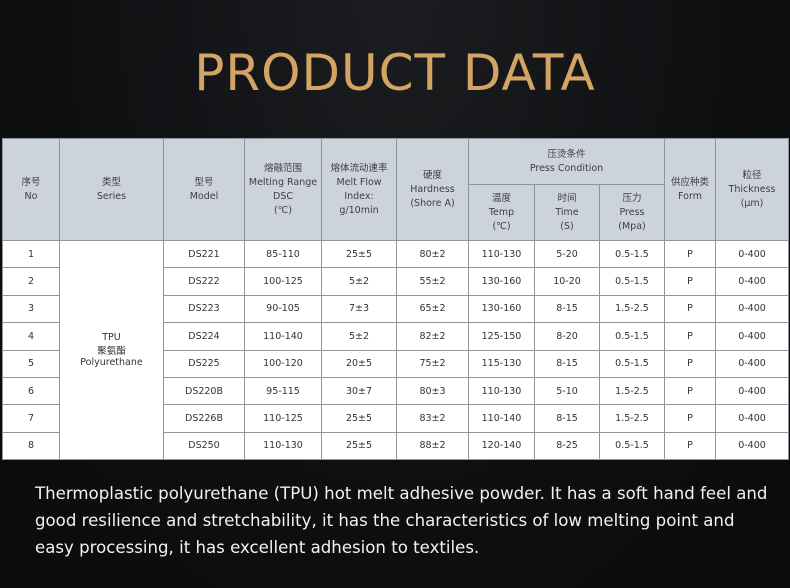 Image resolution: width=790 pixels, height=588 pixels. Describe the element at coordinates (432, 254) in the screenshot. I see `cell-hardness: 80±2` at that location.